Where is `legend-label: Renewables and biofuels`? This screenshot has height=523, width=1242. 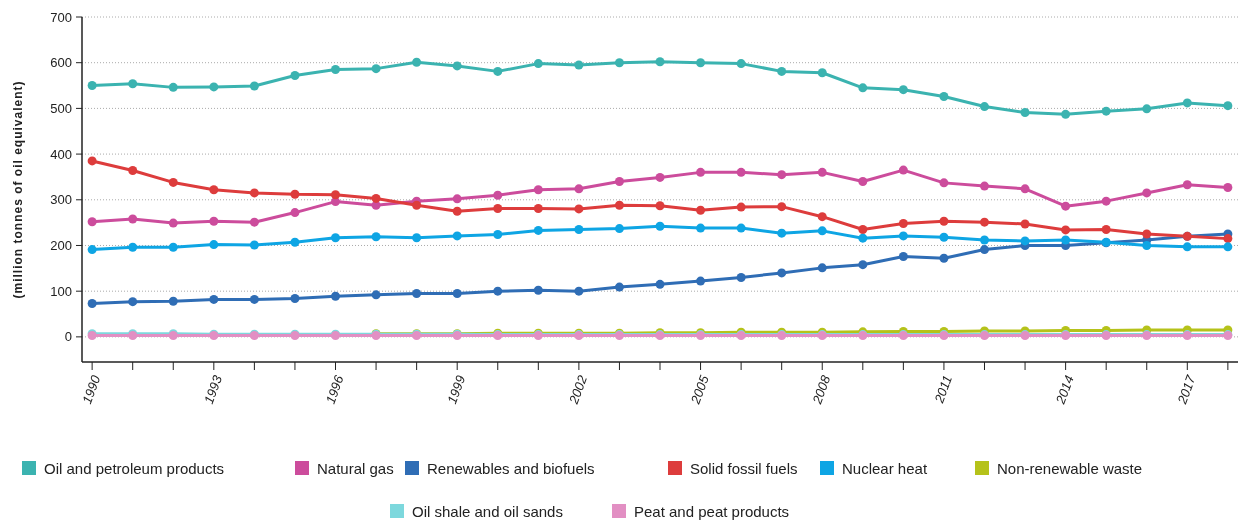
legend-label: Renewables and biofuels is located at coordinates (511, 468).